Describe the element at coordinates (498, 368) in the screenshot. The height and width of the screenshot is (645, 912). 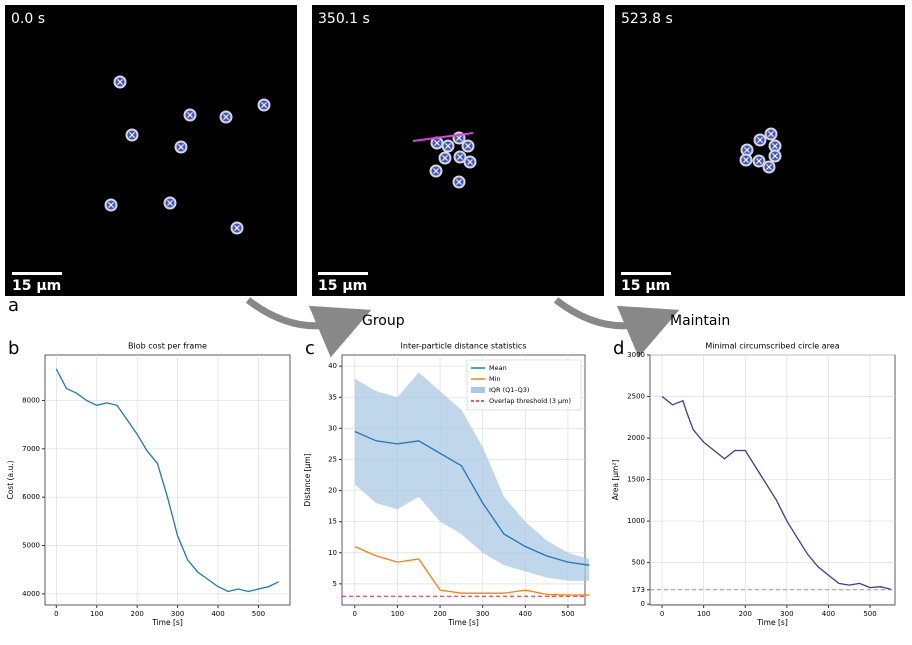
I see `legend-label: Mean` at that location.